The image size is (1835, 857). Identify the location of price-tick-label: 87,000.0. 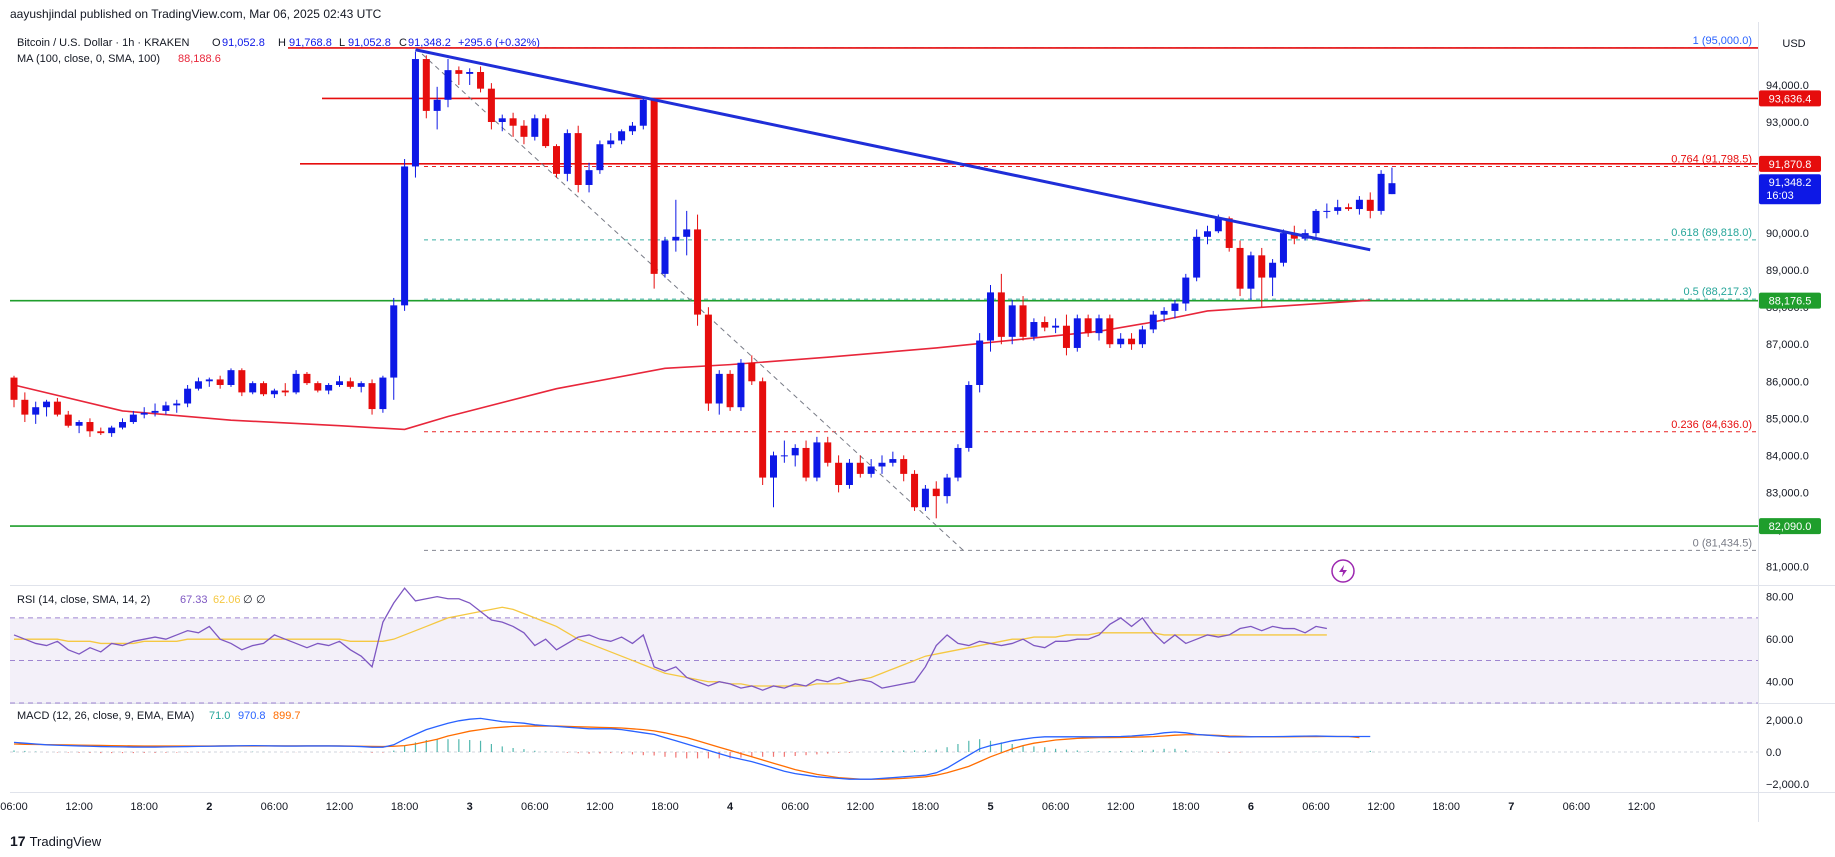
(1787, 345).